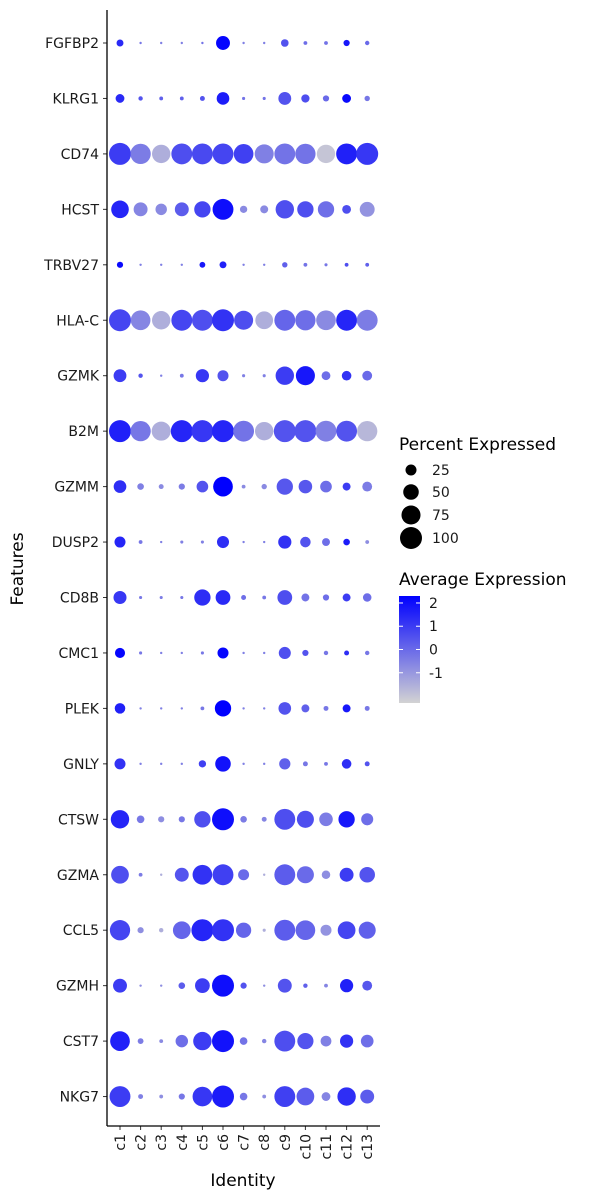  I want to click on size-legend-label: 75, so click(441, 516).